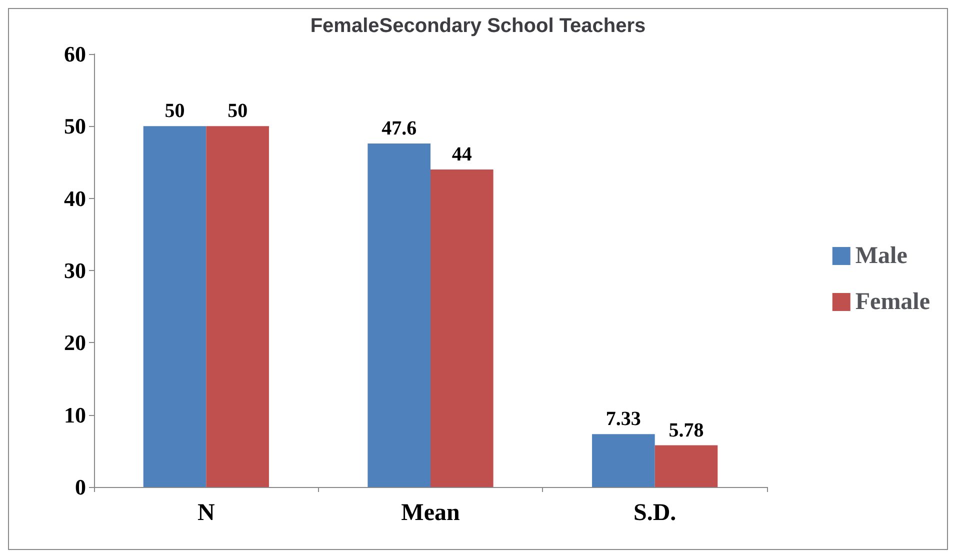 The width and height of the screenshot is (956, 558). What do you see at coordinates (892, 302) in the screenshot?
I see `legend-label: Female` at bounding box center [892, 302].